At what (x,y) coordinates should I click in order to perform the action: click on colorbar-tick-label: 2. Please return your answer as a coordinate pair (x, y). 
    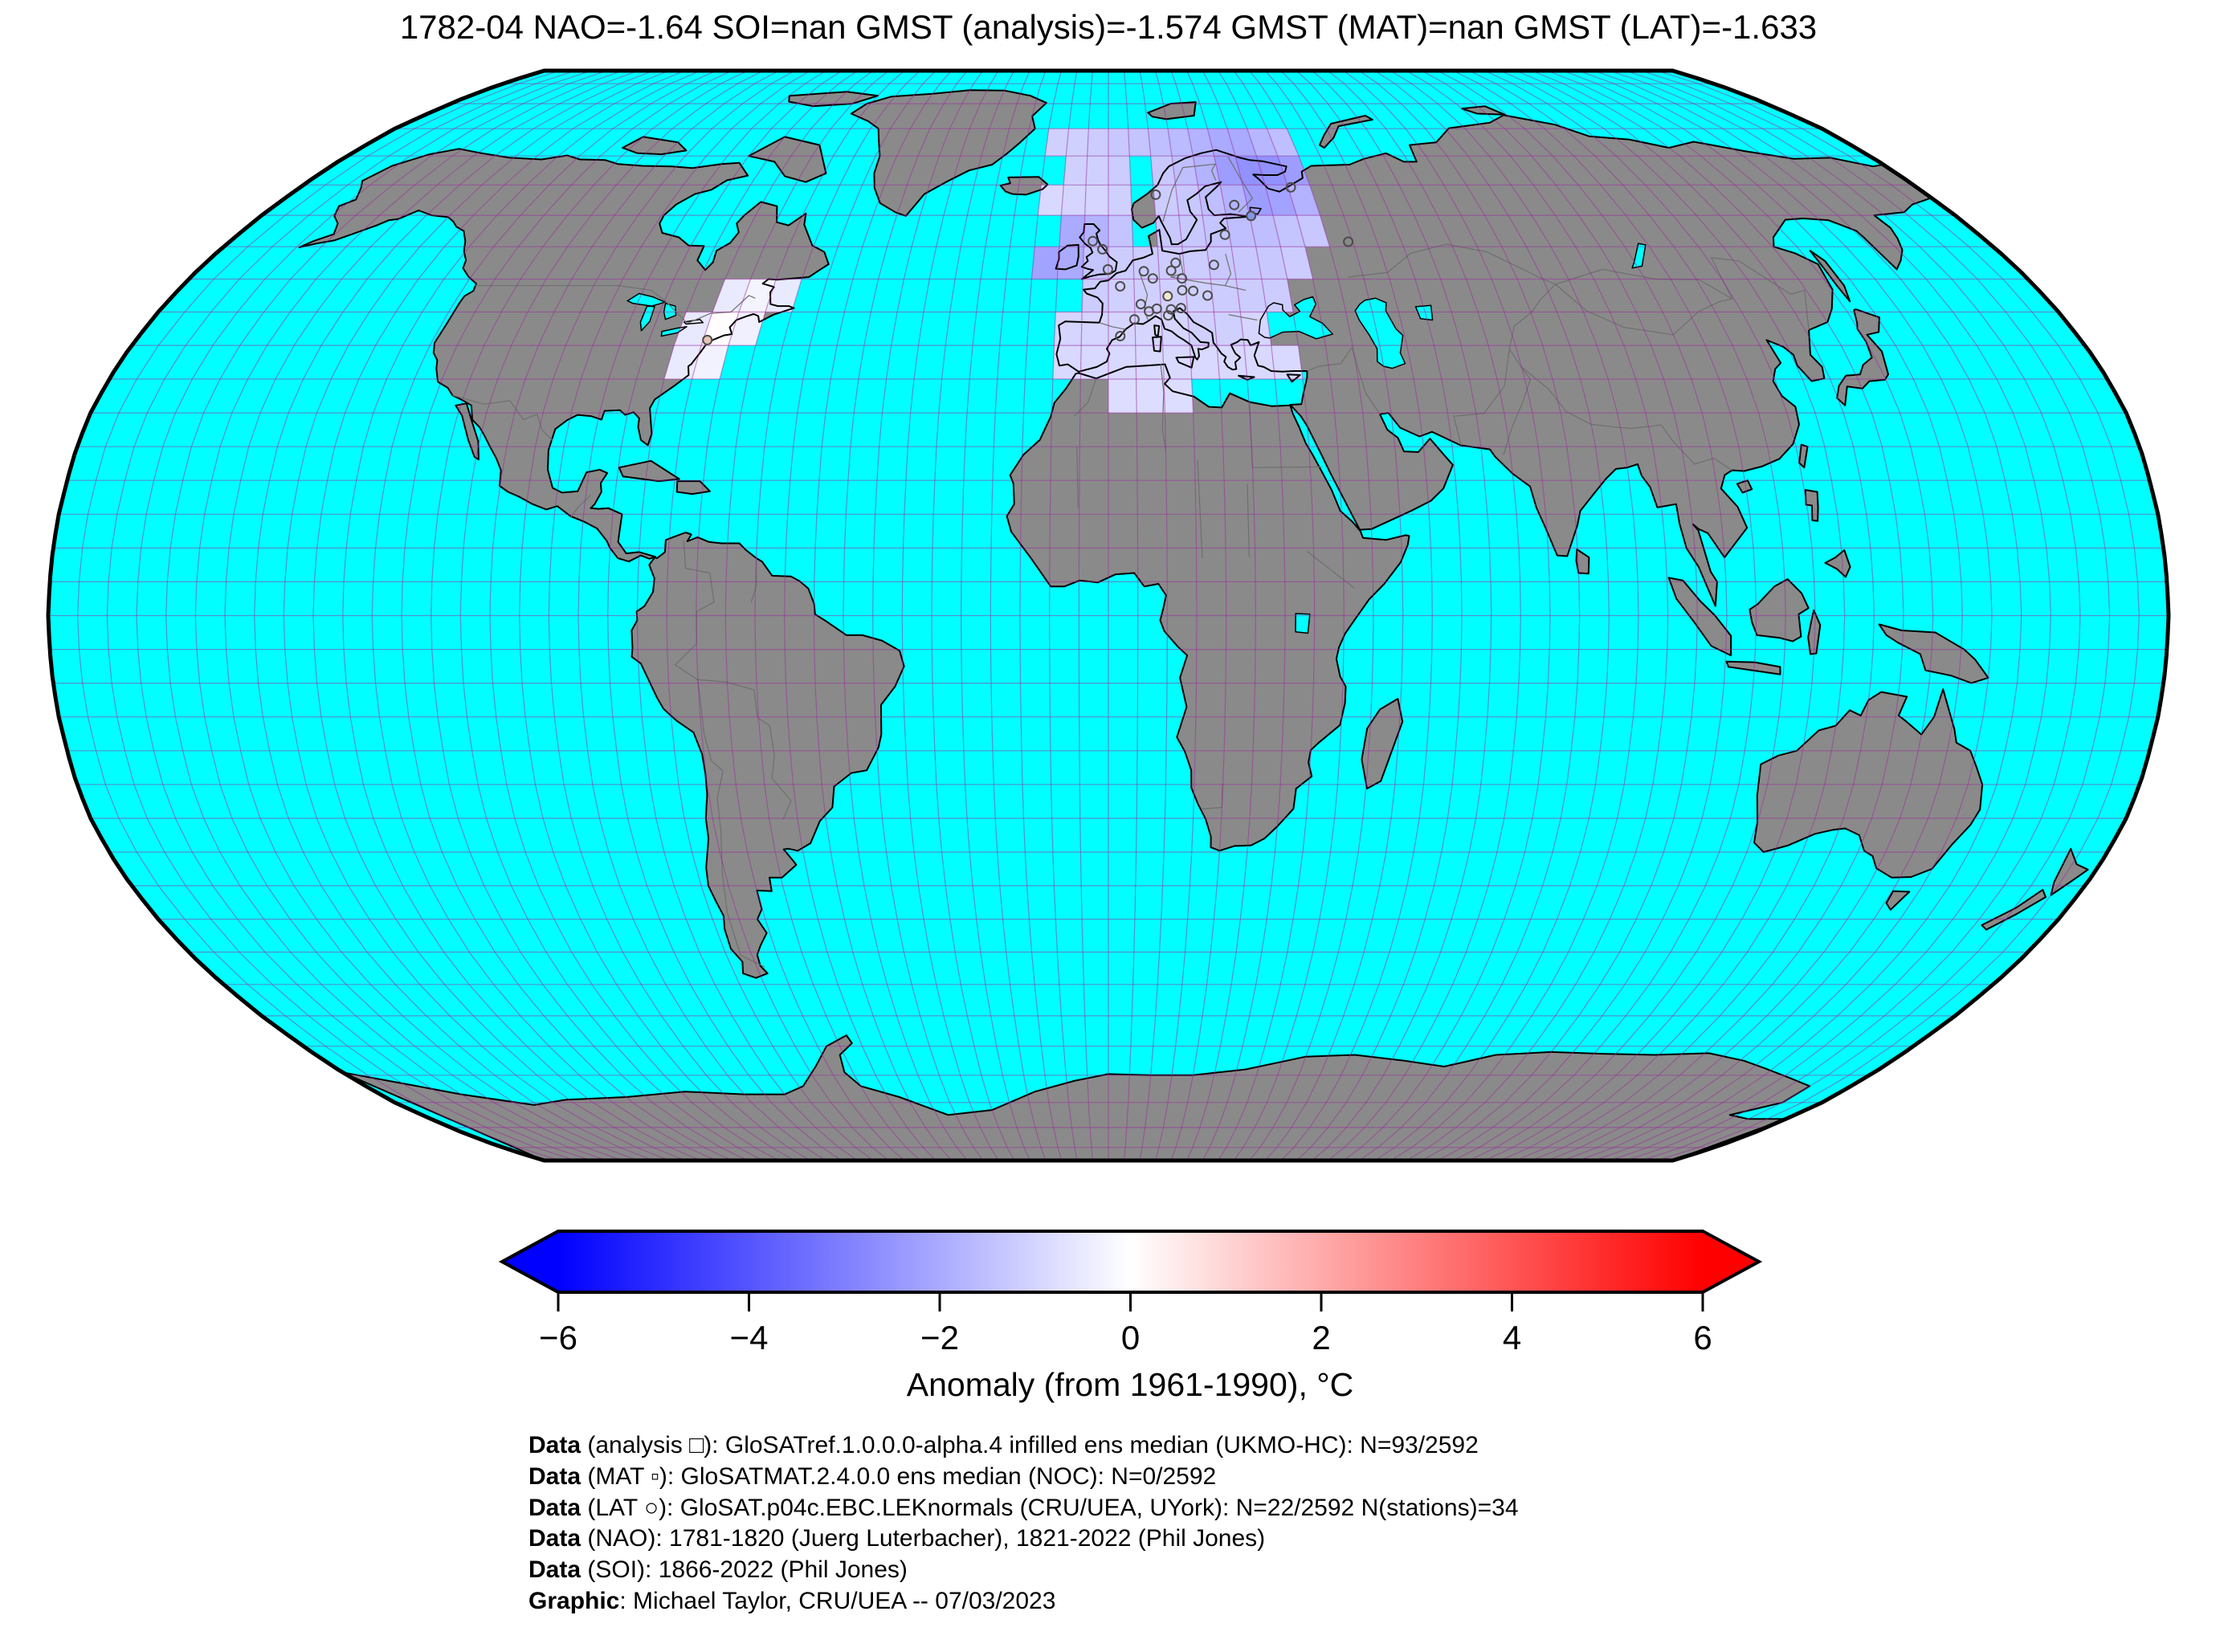
    Looking at the image, I should click on (1321, 1337).